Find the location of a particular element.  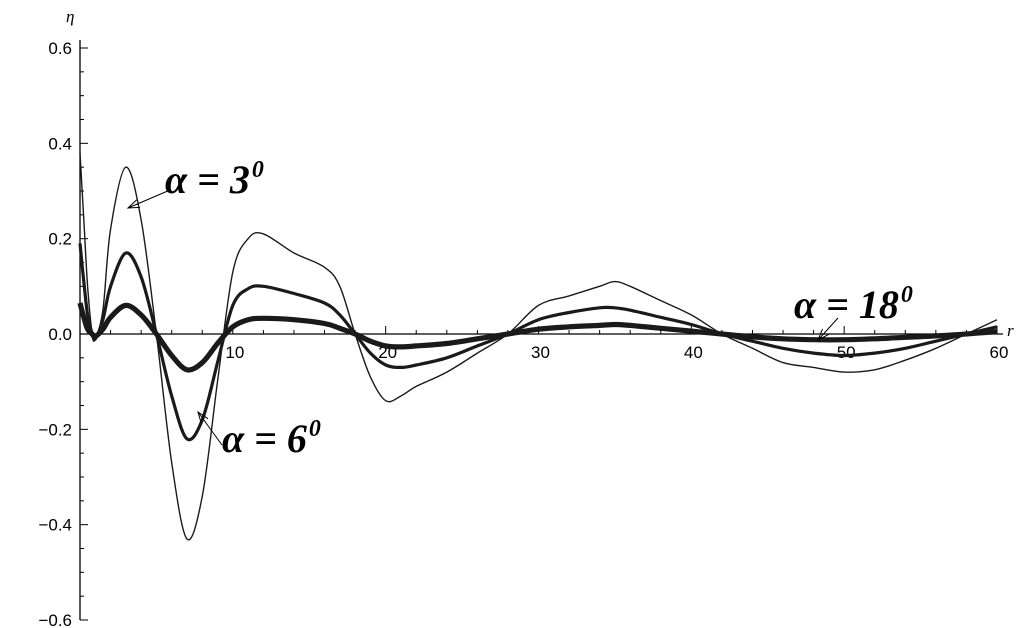

annotation-text: α = 180 is located at coordinates (853, 304).